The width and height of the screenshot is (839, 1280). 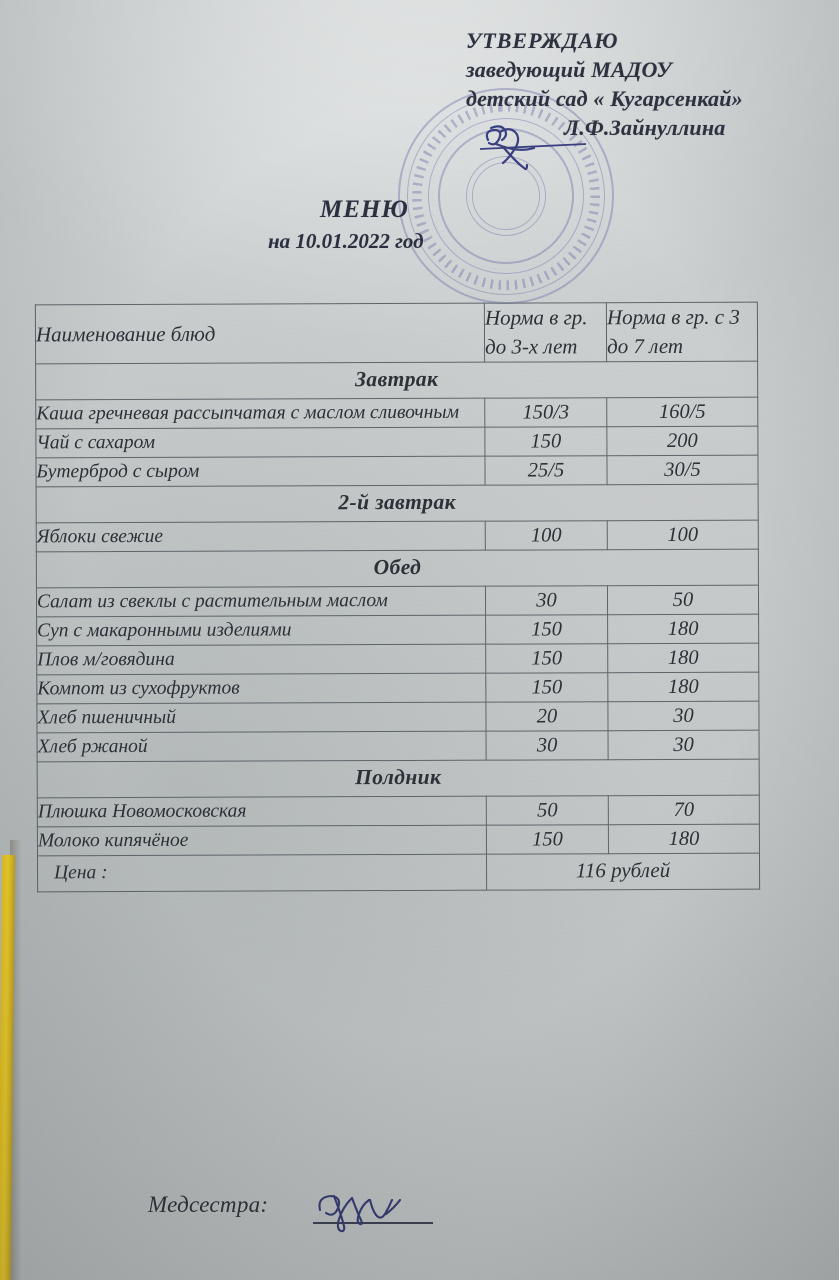 I want to click on portion-under-3: 20, so click(x=547, y=716).